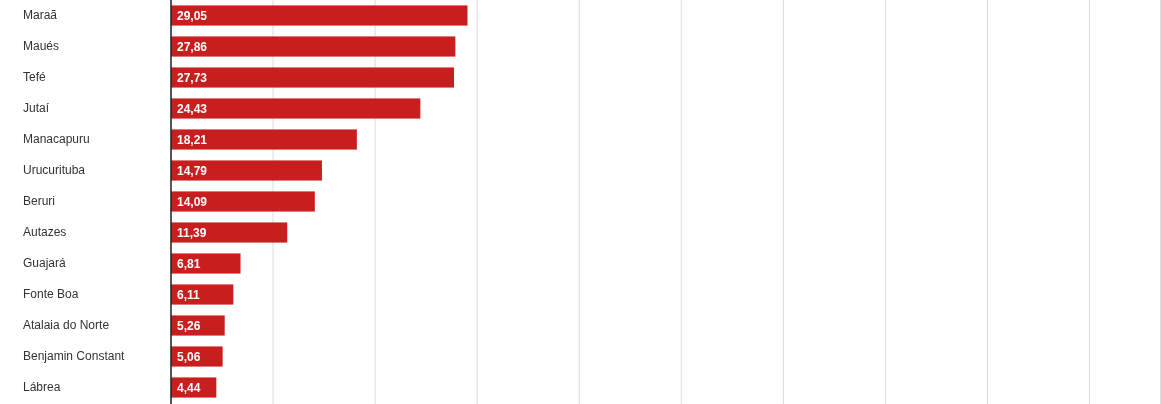 The height and width of the screenshot is (404, 1161). Describe the element at coordinates (41, 45) in the screenshot. I see `y-tick-label: Maués` at that location.